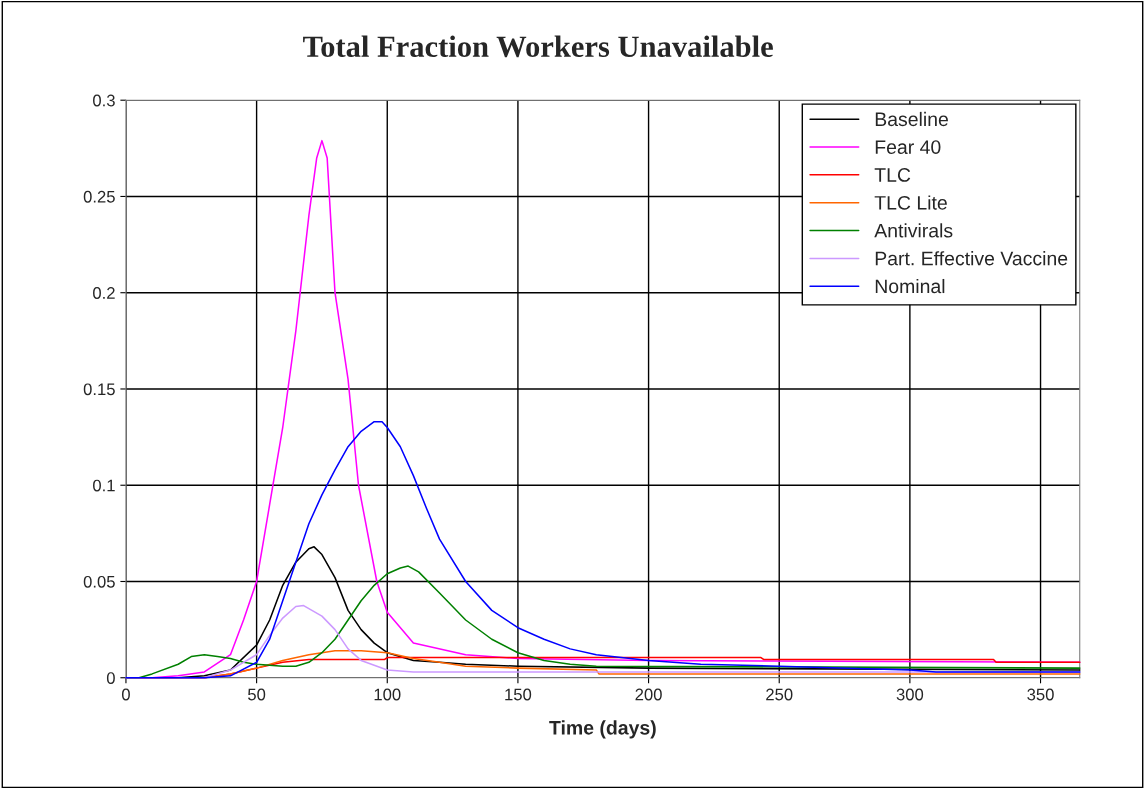  I want to click on y-tick-label: 0, so click(110, 678).